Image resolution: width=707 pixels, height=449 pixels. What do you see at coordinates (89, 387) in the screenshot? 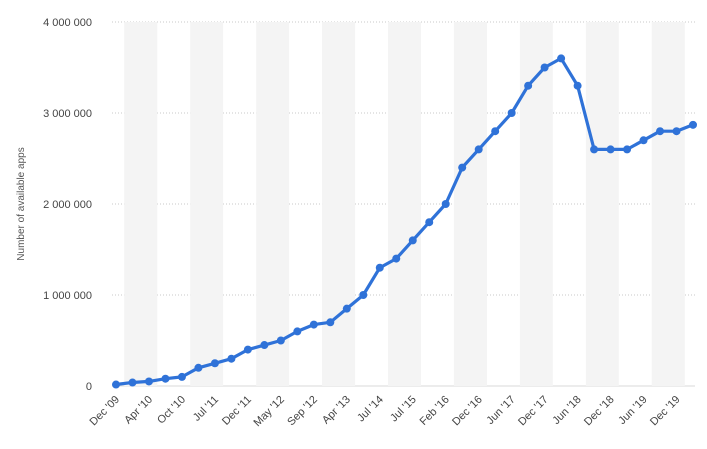
I see `y-tick-label: 0` at bounding box center [89, 387].